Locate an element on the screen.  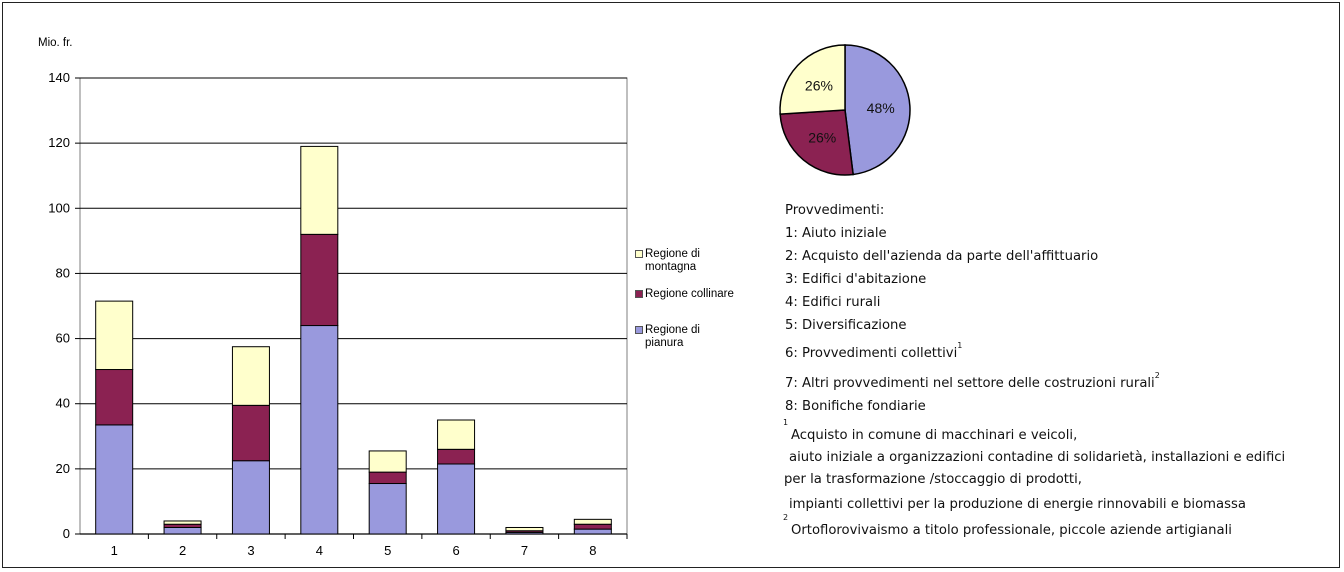
y-tick-label-20: 20 is located at coordinates (63, 468).